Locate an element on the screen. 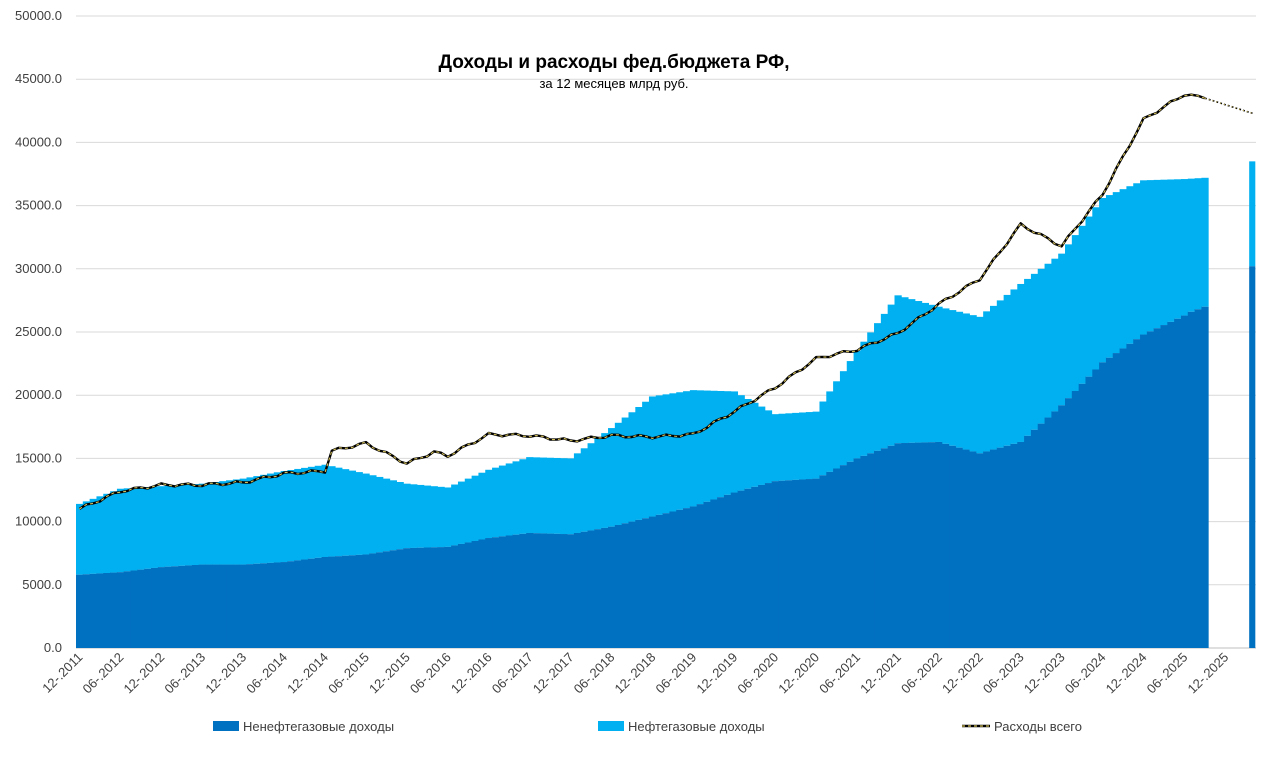  x-tick-label: 12-.2022 is located at coordinates (962, 673).